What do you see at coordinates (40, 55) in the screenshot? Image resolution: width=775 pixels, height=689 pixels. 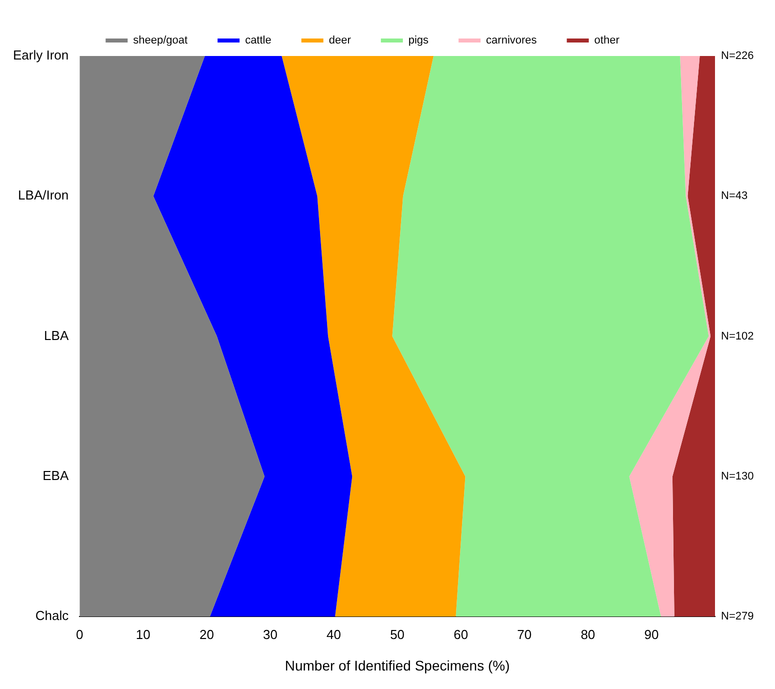 I see `y-tick-label: Early Iron` at bounding box center [40, 55].